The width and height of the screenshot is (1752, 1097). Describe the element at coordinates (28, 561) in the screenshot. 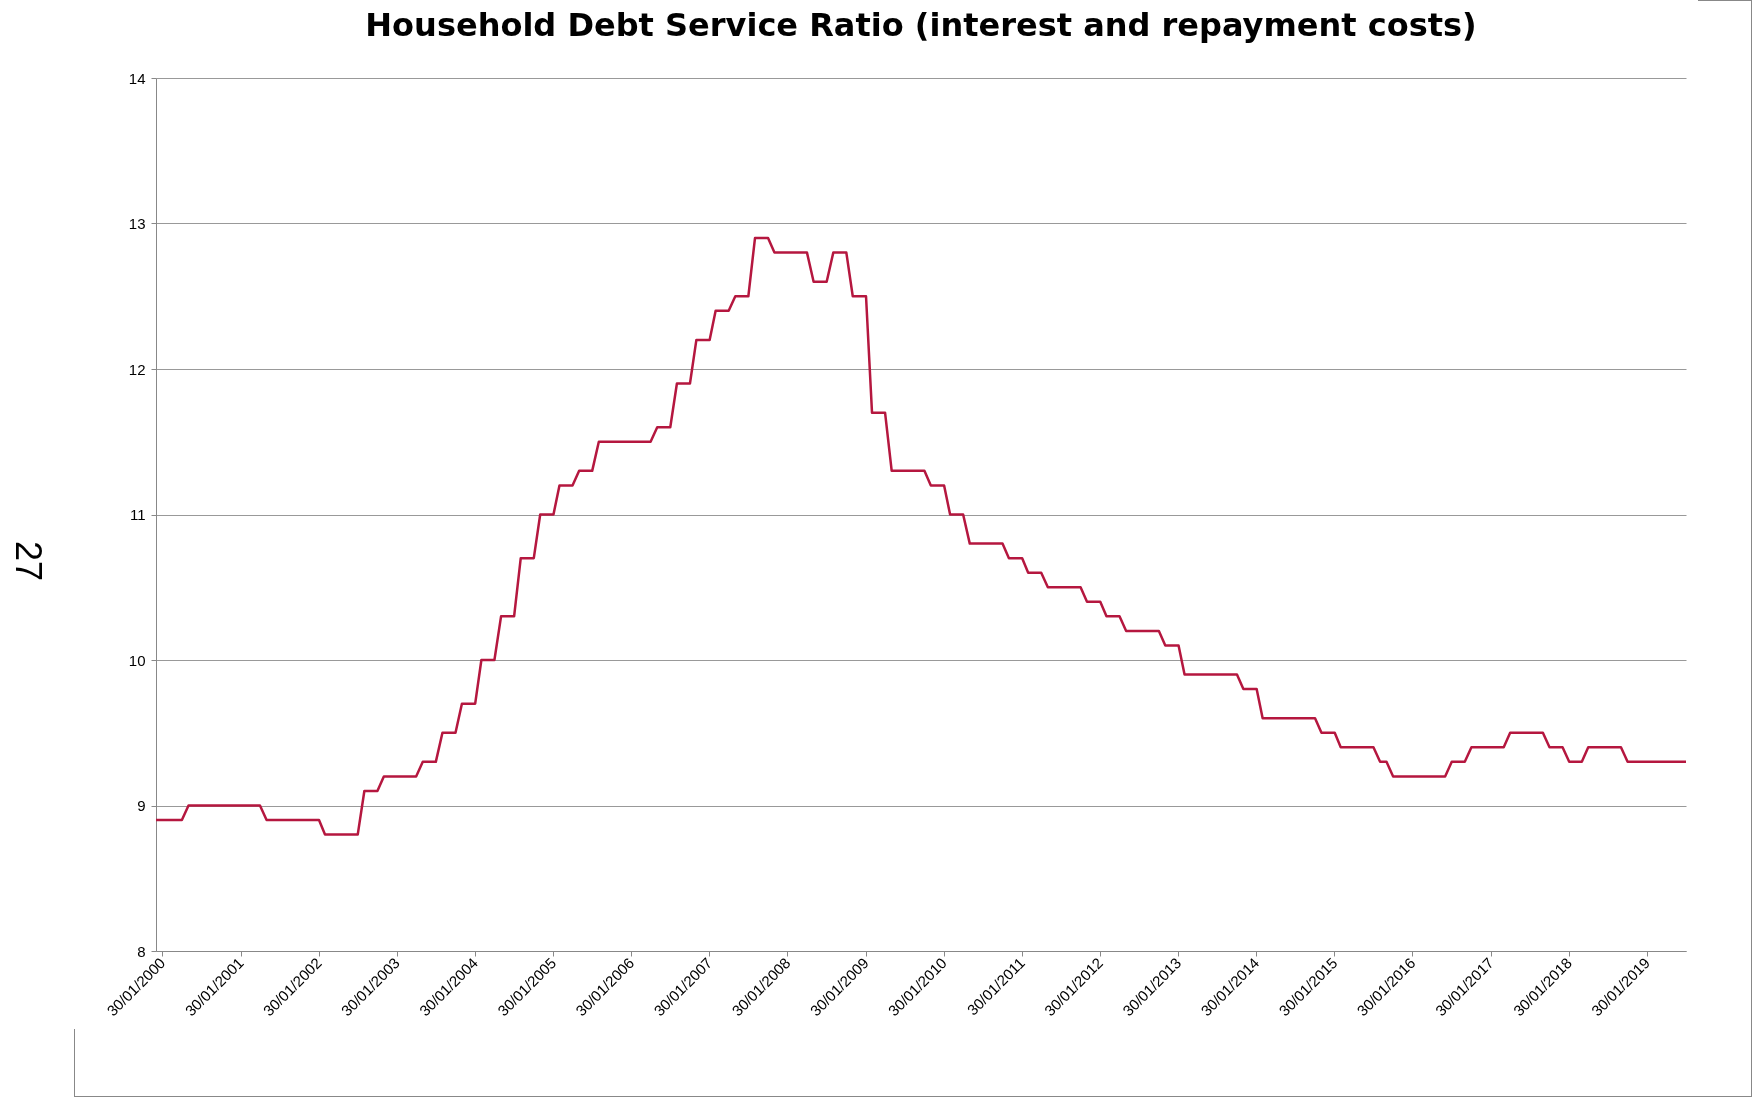

I see `text: 27` at that location.